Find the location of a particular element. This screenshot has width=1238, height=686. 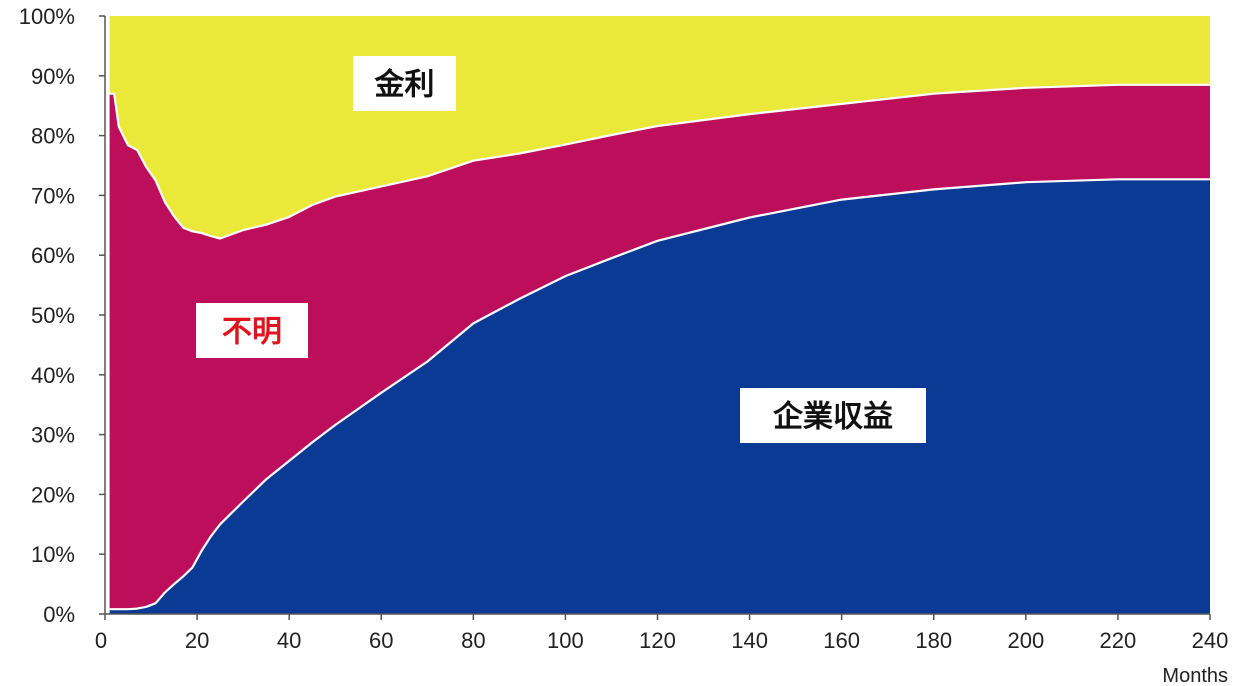

area-label-text: 企業収益 is located at coordinates (833, 417).